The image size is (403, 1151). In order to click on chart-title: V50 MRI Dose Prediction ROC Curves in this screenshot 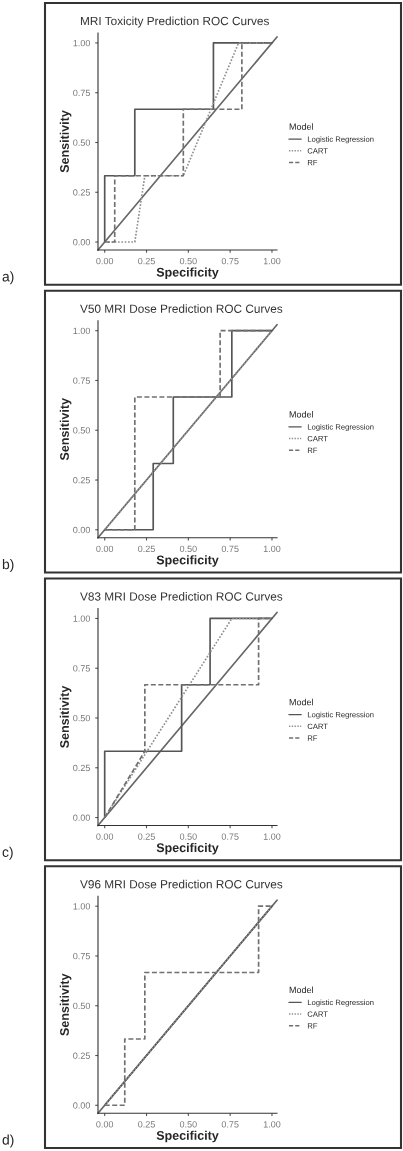, I will do `click(181, 308)`.